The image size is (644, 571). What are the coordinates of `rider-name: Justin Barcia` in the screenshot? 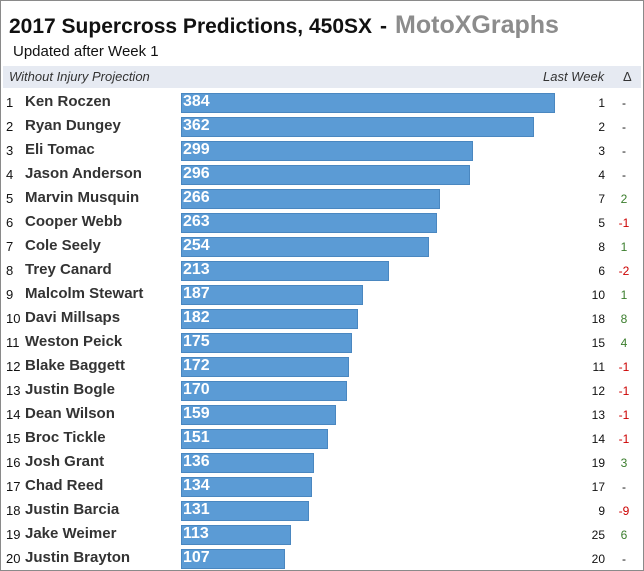 It's located at (72, 509).